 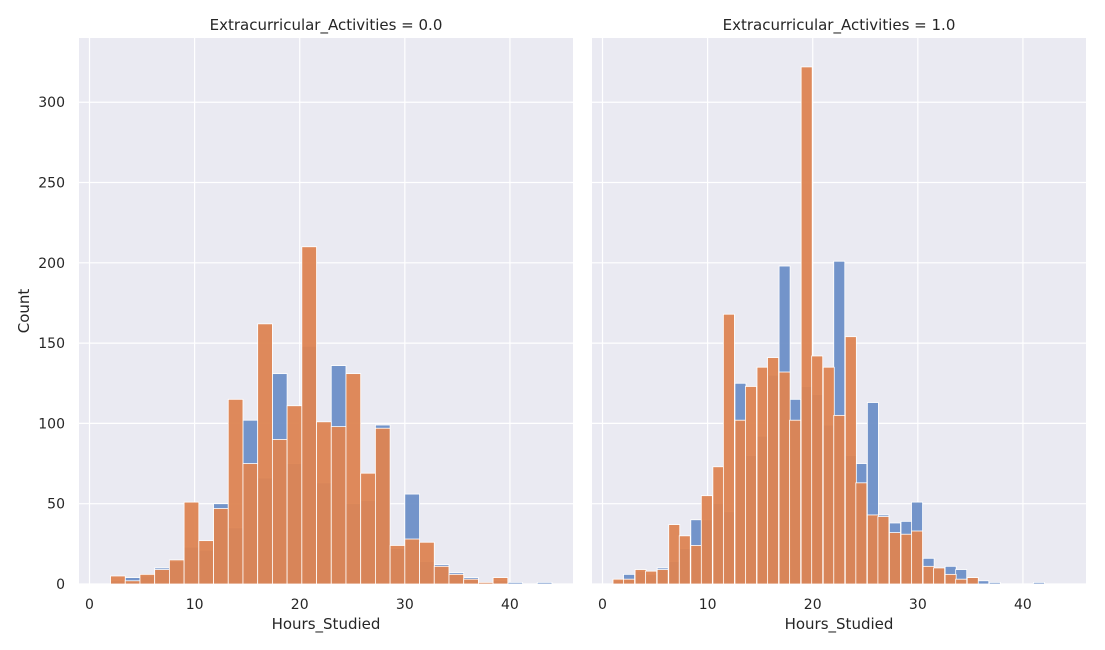 I want to click on y-tick-label: 300, so click(x=51, y=103).